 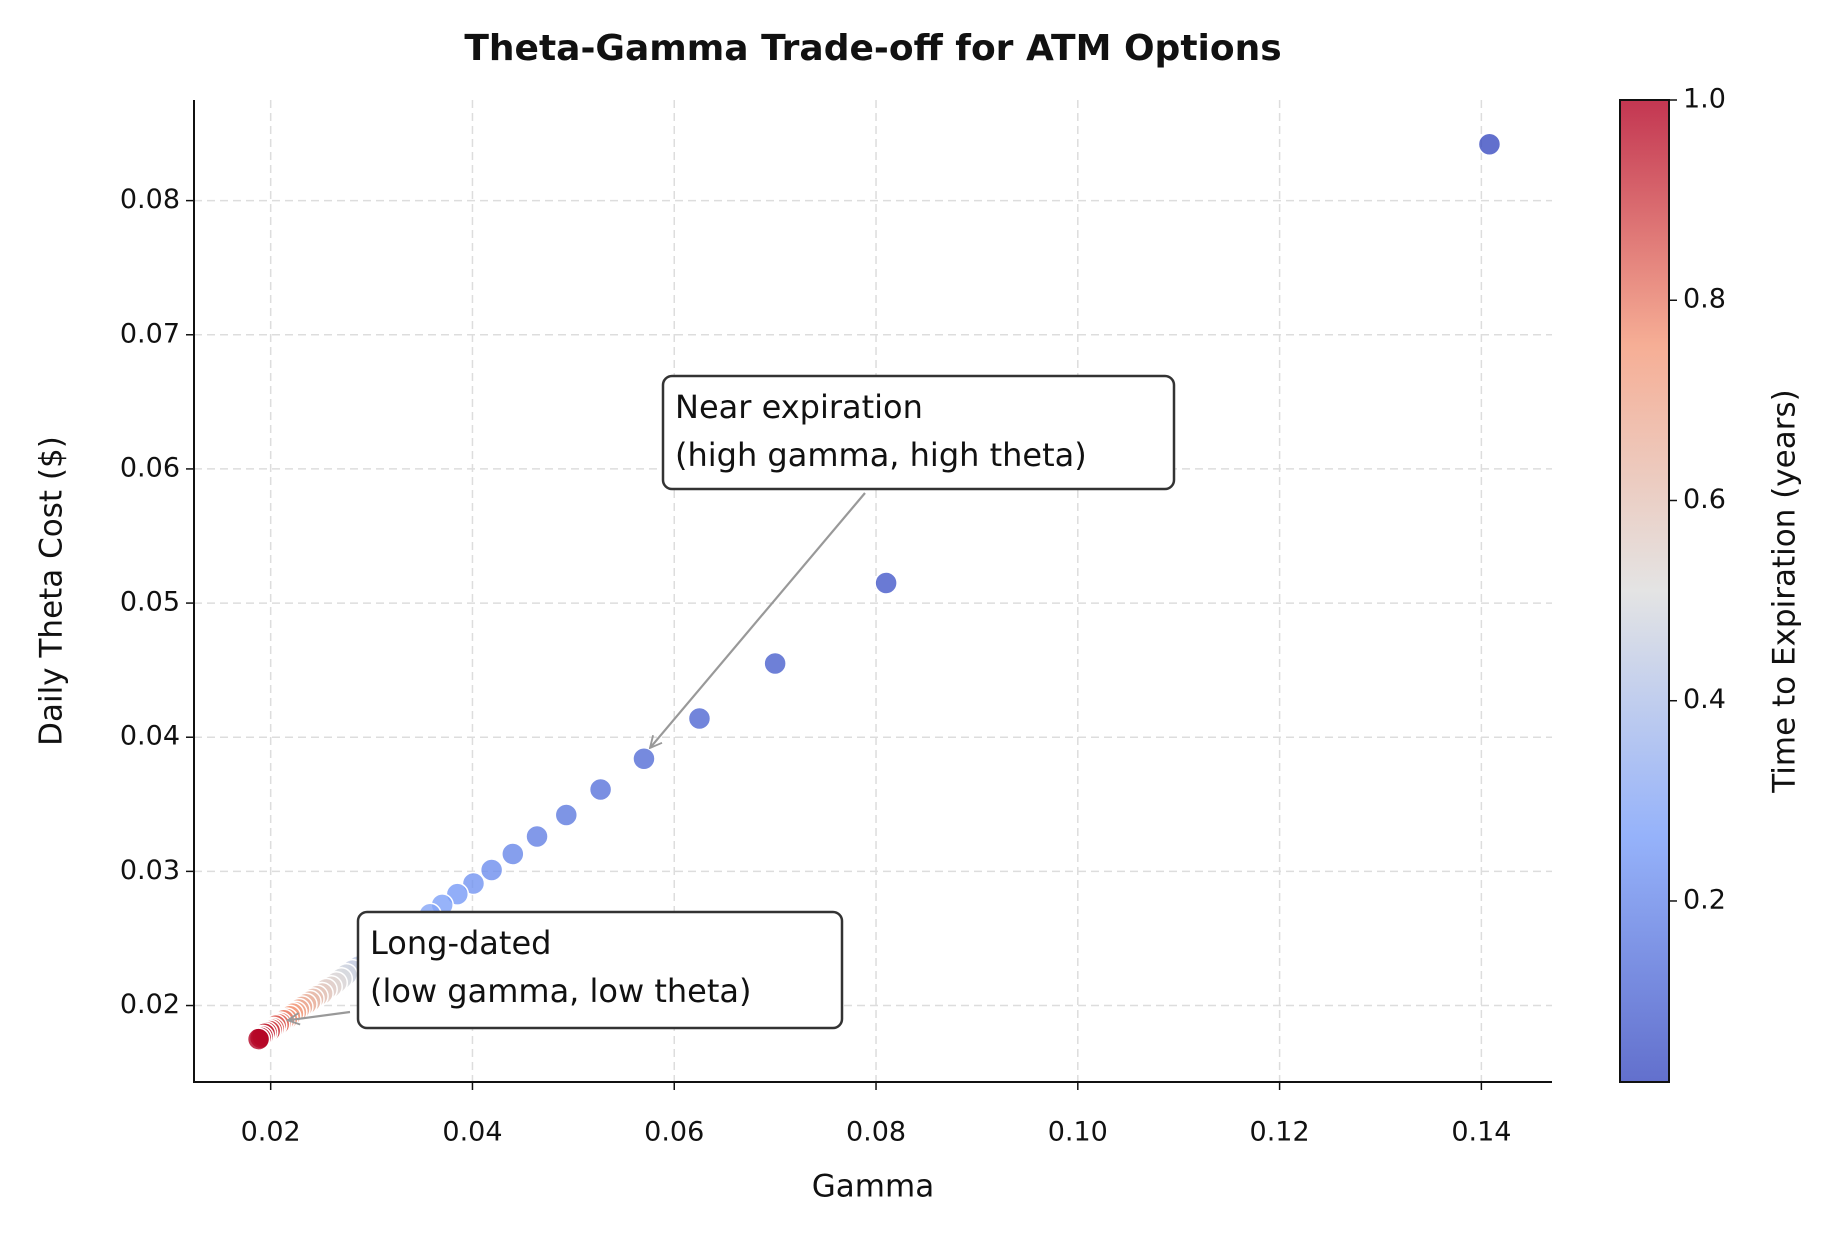 I want to click on y-tick-label: 0.08, so click(x=150, y=199).